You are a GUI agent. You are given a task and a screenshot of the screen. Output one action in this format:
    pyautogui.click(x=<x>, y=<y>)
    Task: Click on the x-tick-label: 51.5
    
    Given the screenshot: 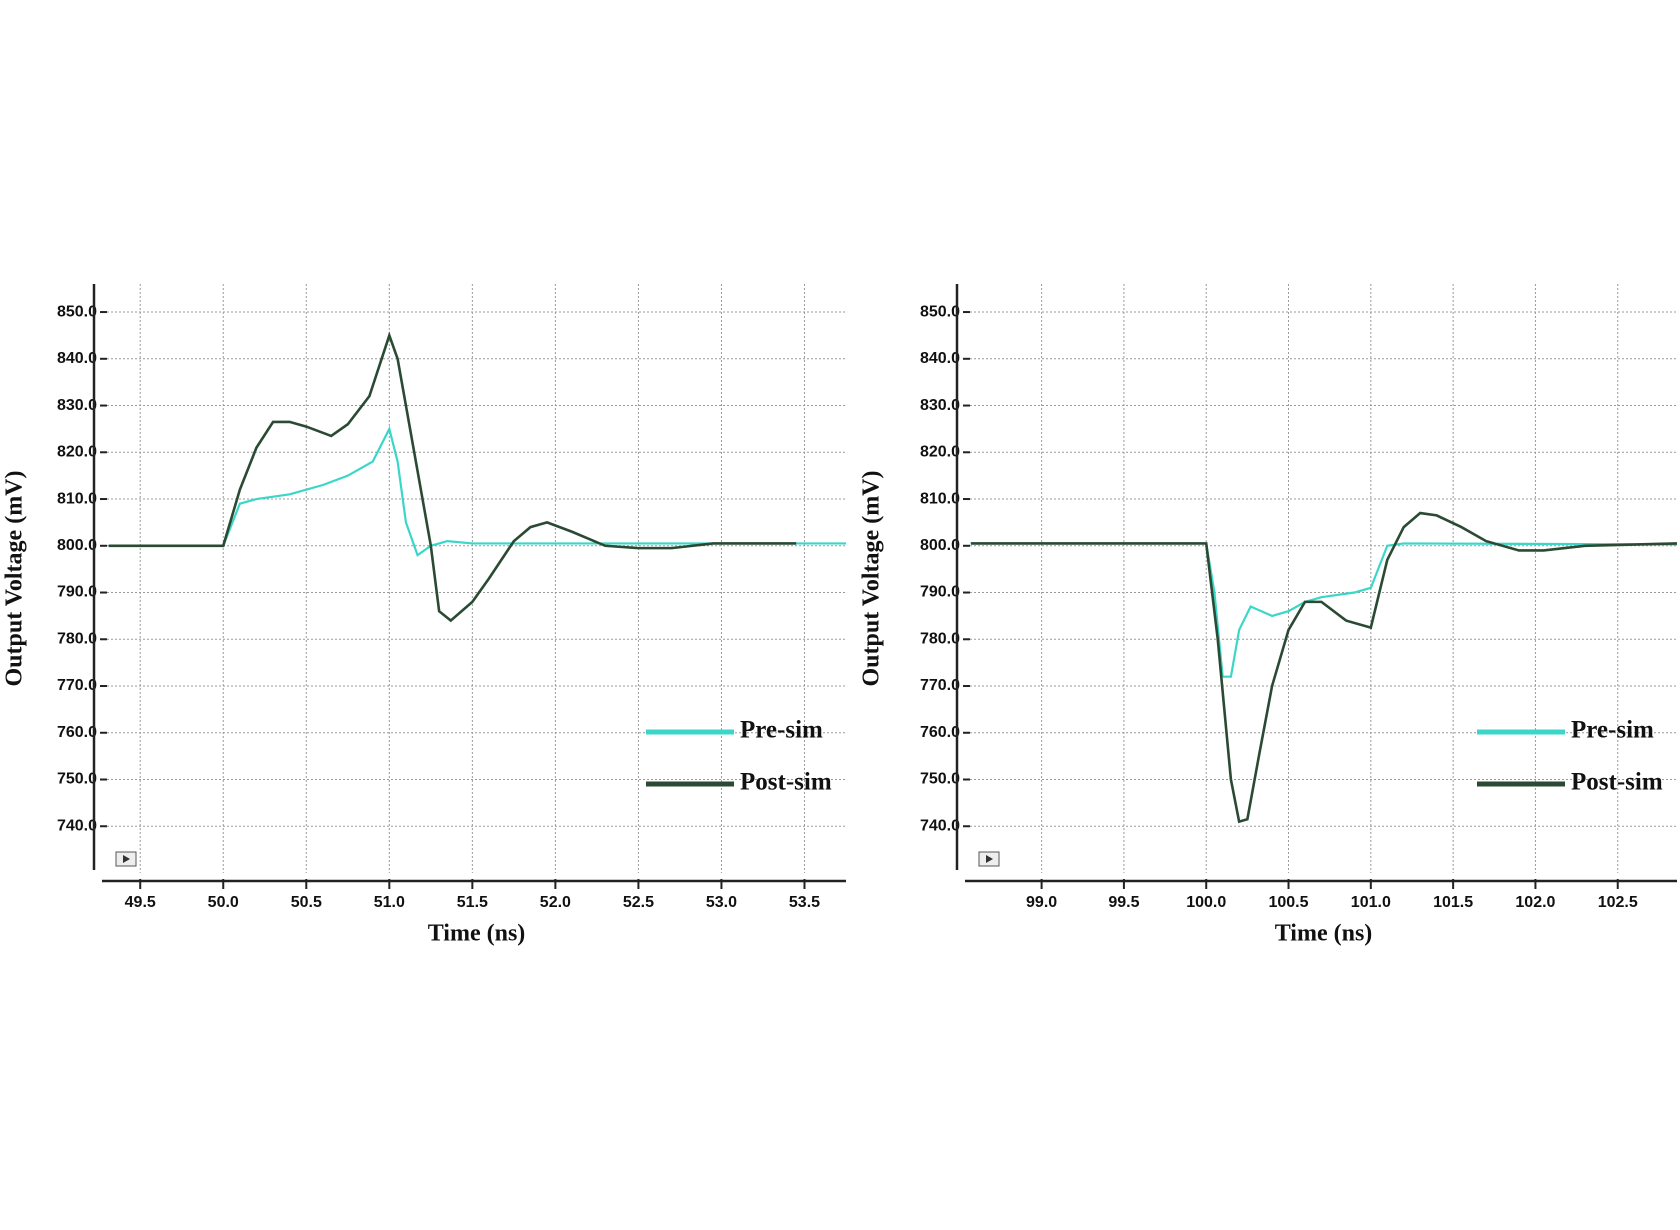 What is the action you would take?
    pyautogui.click(x=472, y=902)
    